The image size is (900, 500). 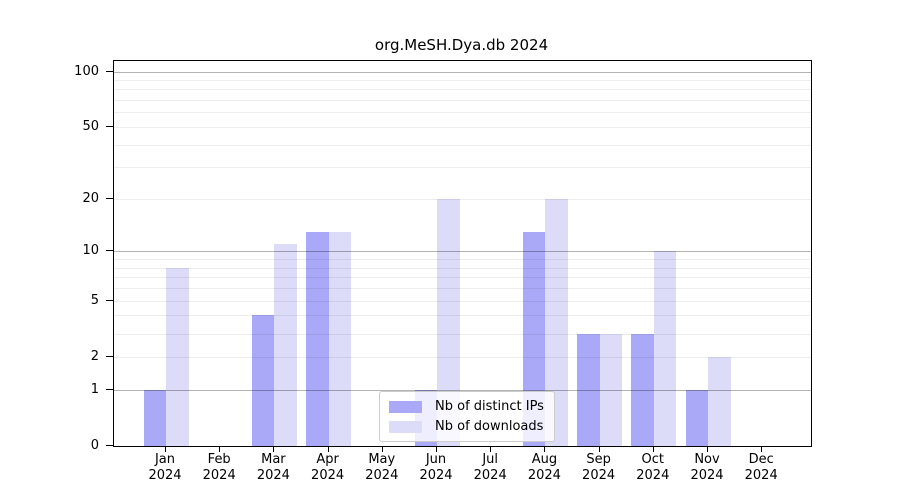 I want to click on x-tick-mark-apr, so click(x=328, y=449).